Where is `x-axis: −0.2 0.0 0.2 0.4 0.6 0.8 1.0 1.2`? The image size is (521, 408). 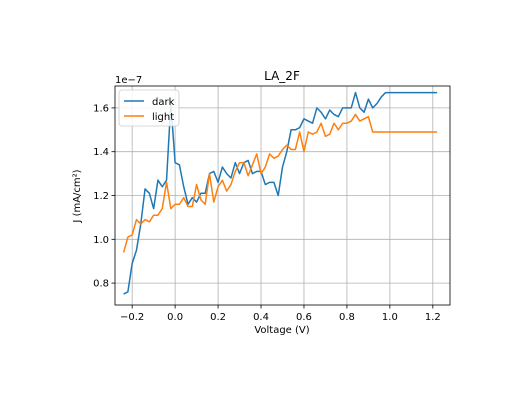 x-axis: −0.2 0.0 0.2 0.4 0.6 0.8 1.0 1.2 is located at coordinates (280, 314).